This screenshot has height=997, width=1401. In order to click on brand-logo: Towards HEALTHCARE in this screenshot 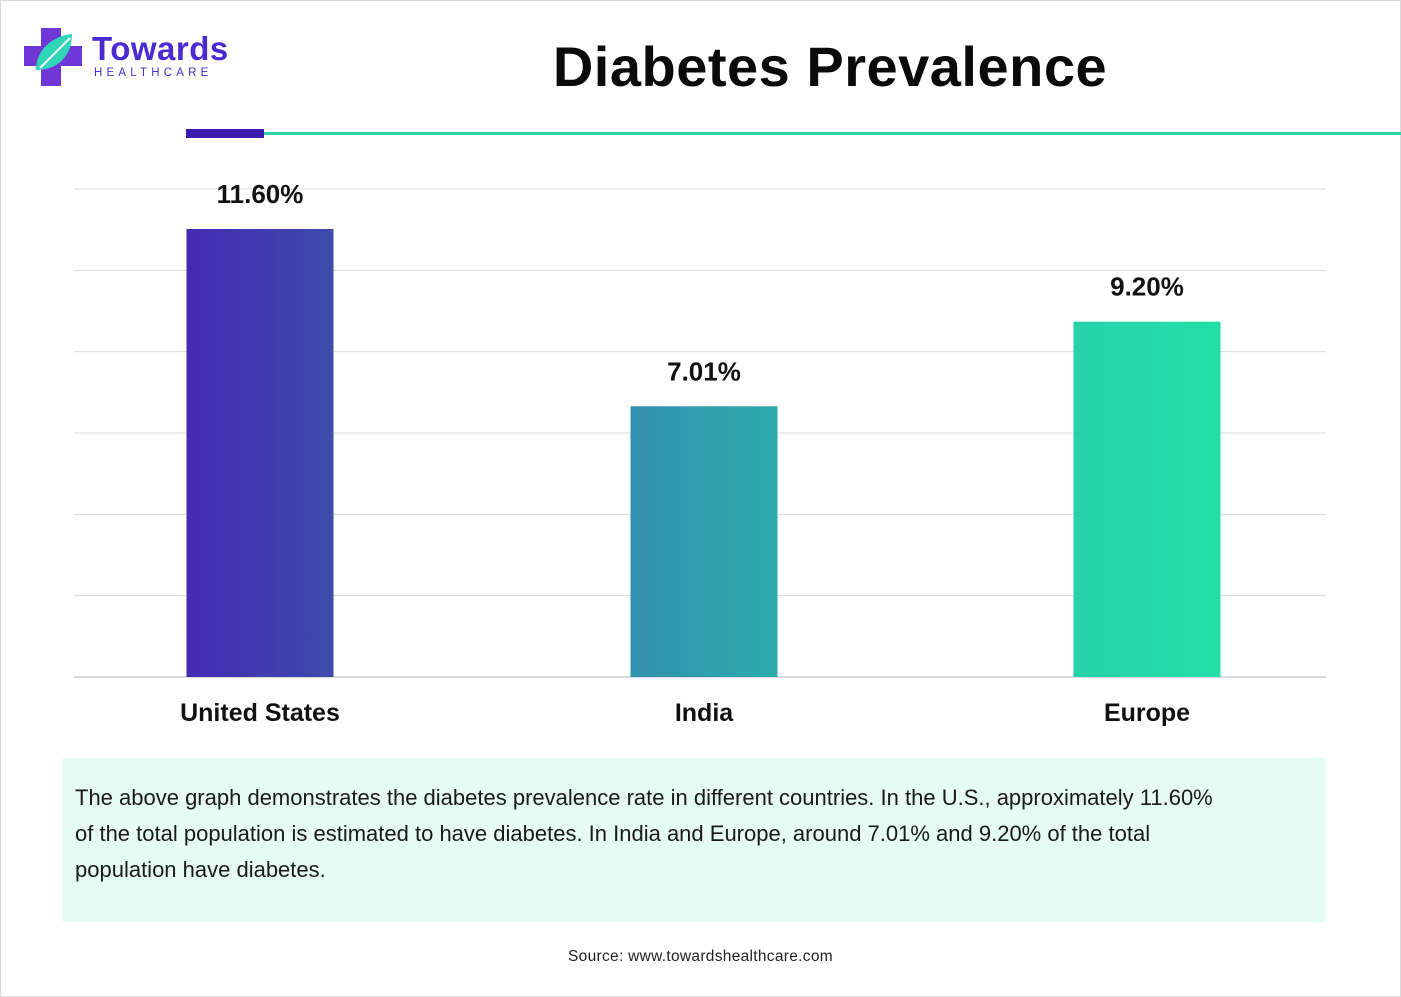, I will do `click(132, 57)`.